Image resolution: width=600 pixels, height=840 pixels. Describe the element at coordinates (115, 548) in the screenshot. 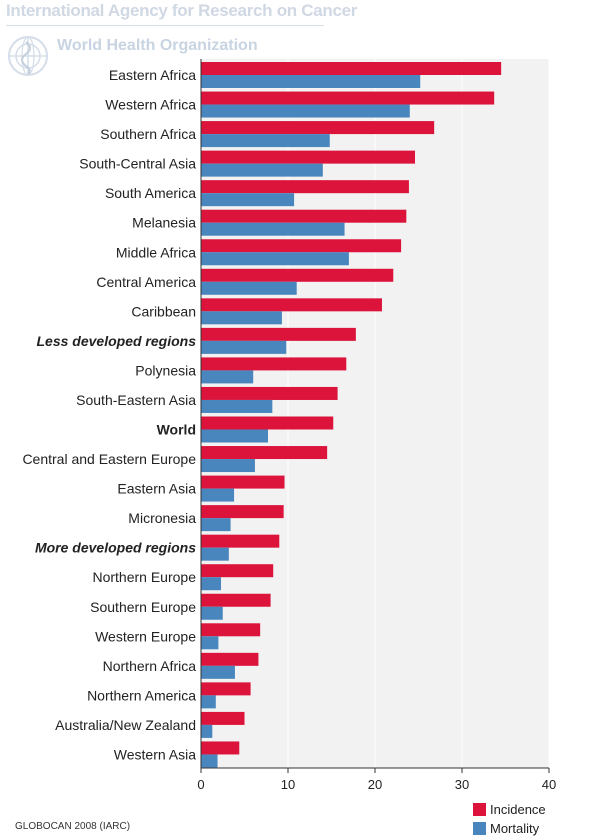

I see `category-label: More developed regions` at that location.